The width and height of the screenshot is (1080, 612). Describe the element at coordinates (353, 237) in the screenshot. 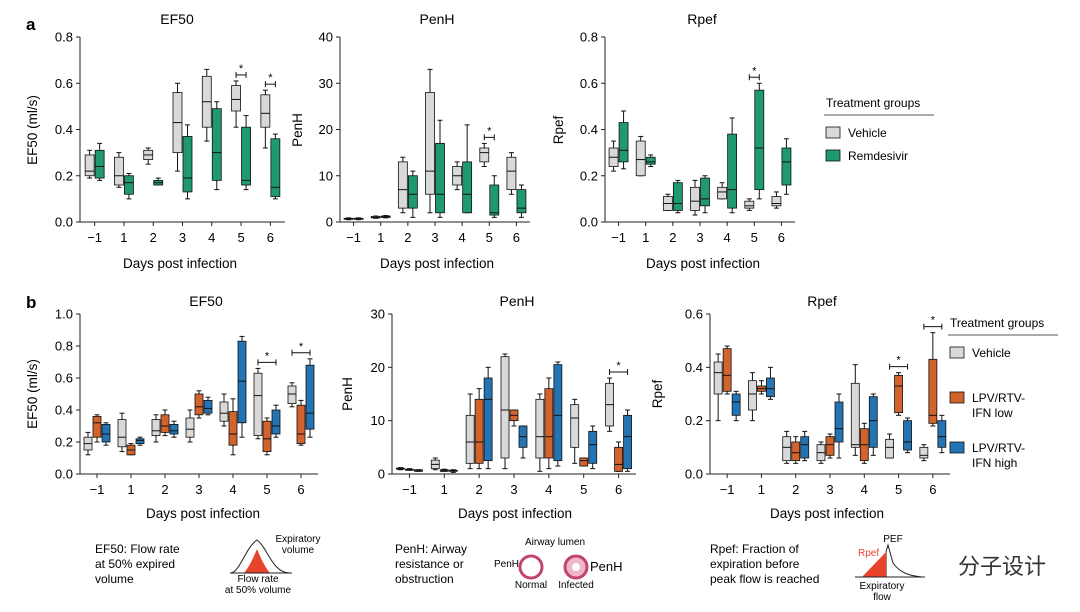

I see `x-tick-label: −1` at that location.